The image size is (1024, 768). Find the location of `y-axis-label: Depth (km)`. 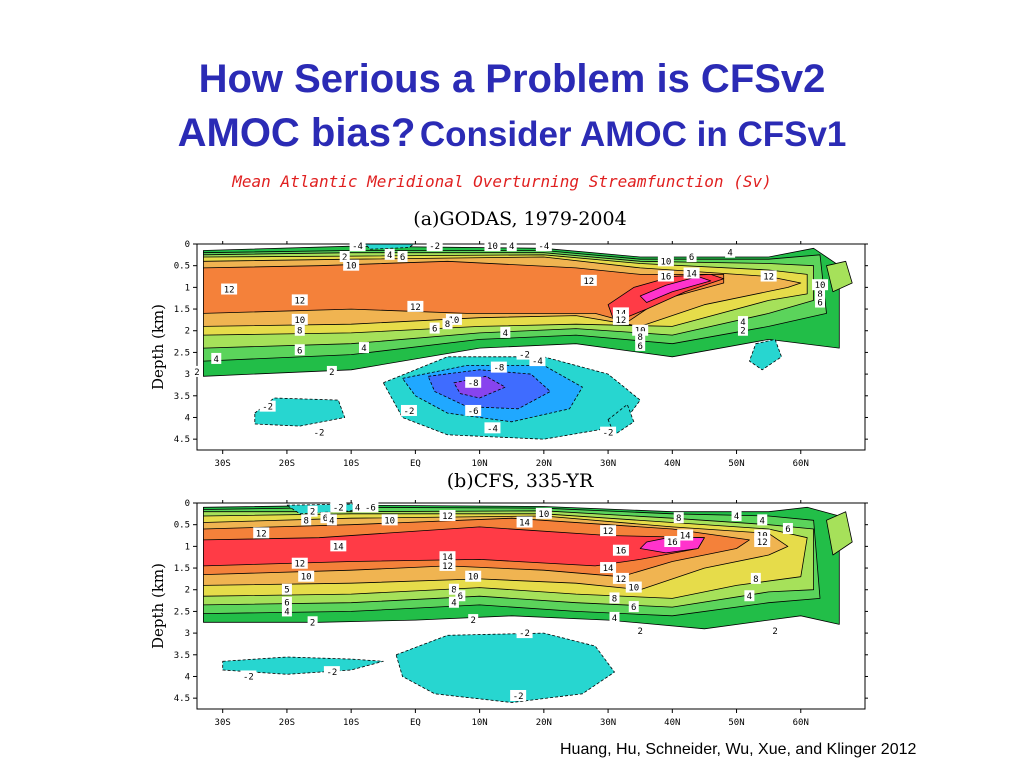

y-axis-label: Depth (km) is located at coordinates (158, 606).